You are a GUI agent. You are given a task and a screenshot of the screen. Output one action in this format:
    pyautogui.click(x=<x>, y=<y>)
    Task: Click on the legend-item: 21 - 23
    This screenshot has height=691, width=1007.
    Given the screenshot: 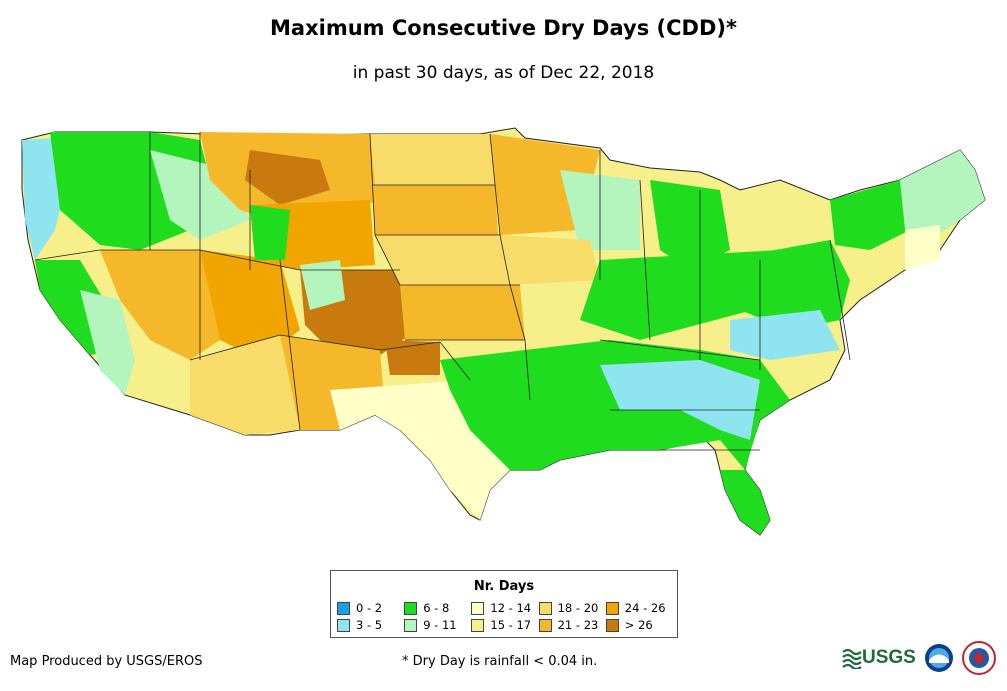 What is the action you would take?
    pyautogui.click(x=572, y=625)
    